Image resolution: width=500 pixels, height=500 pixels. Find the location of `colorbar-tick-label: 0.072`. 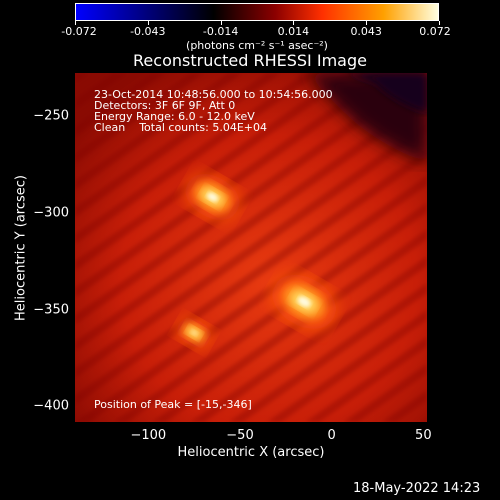

colorbar-tick-label: 0.072 is located at coordinates (435, 31).